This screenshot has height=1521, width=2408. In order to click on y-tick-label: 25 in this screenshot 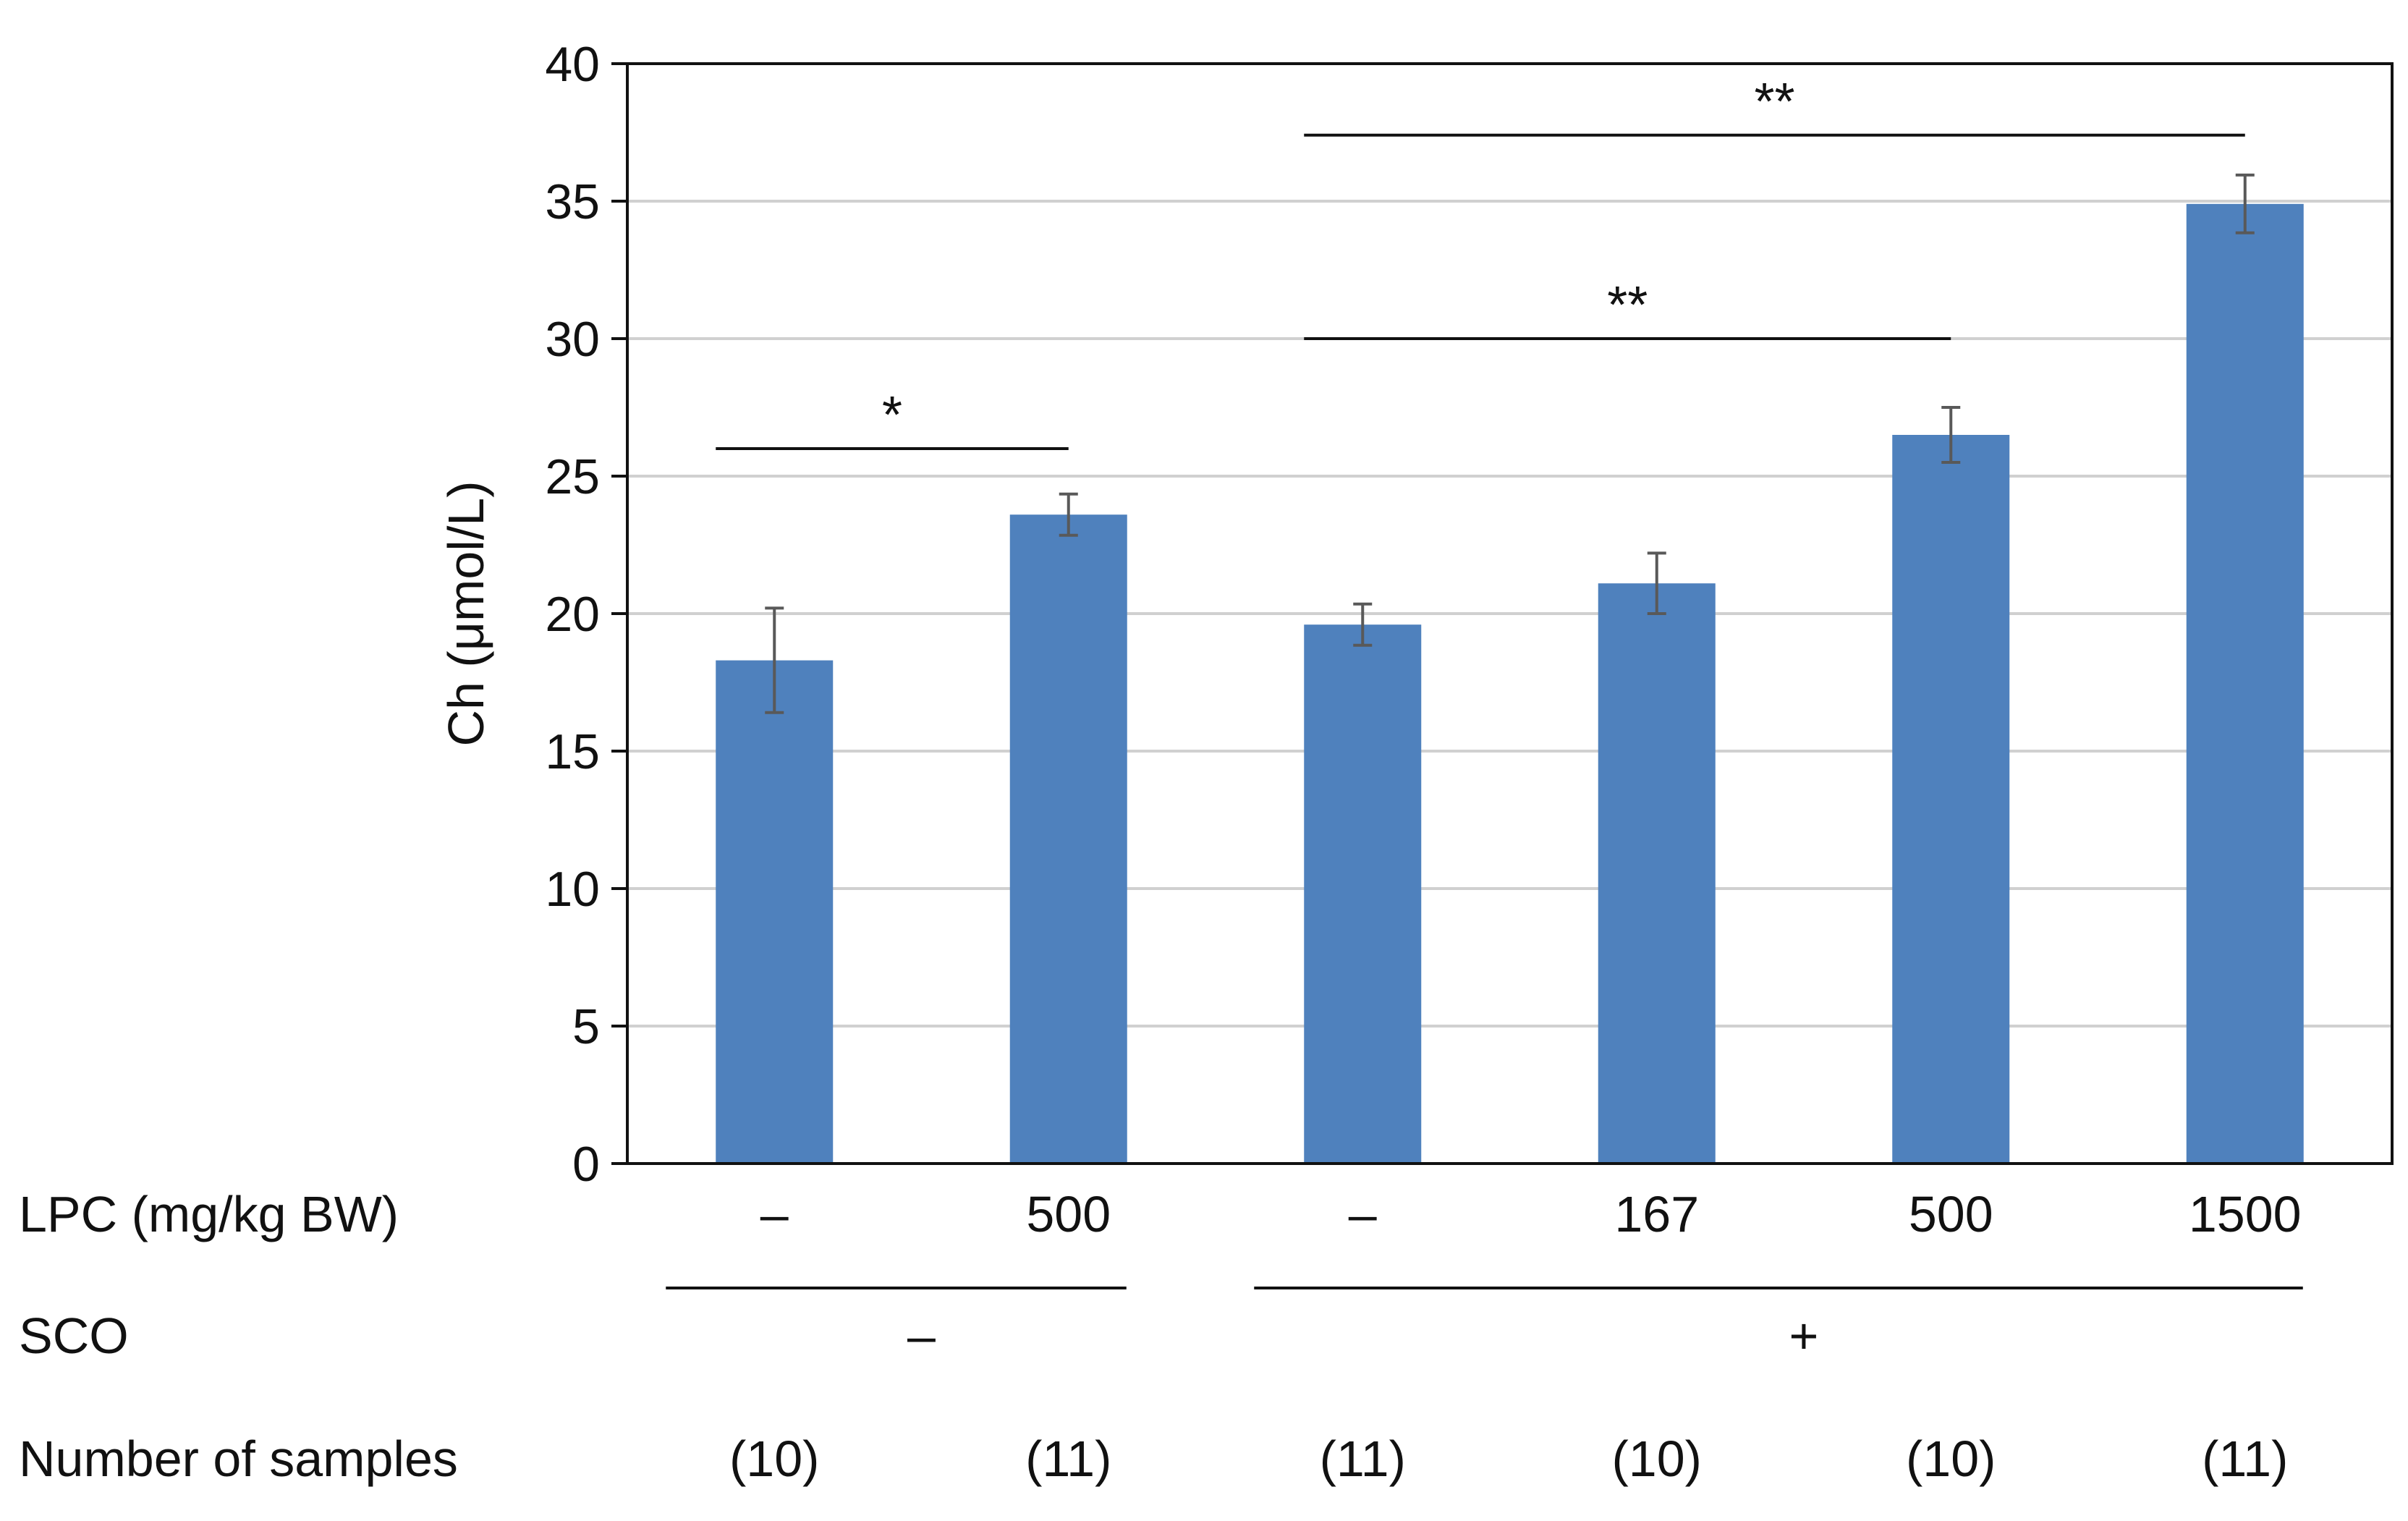, I will do `click(572, 476)`.